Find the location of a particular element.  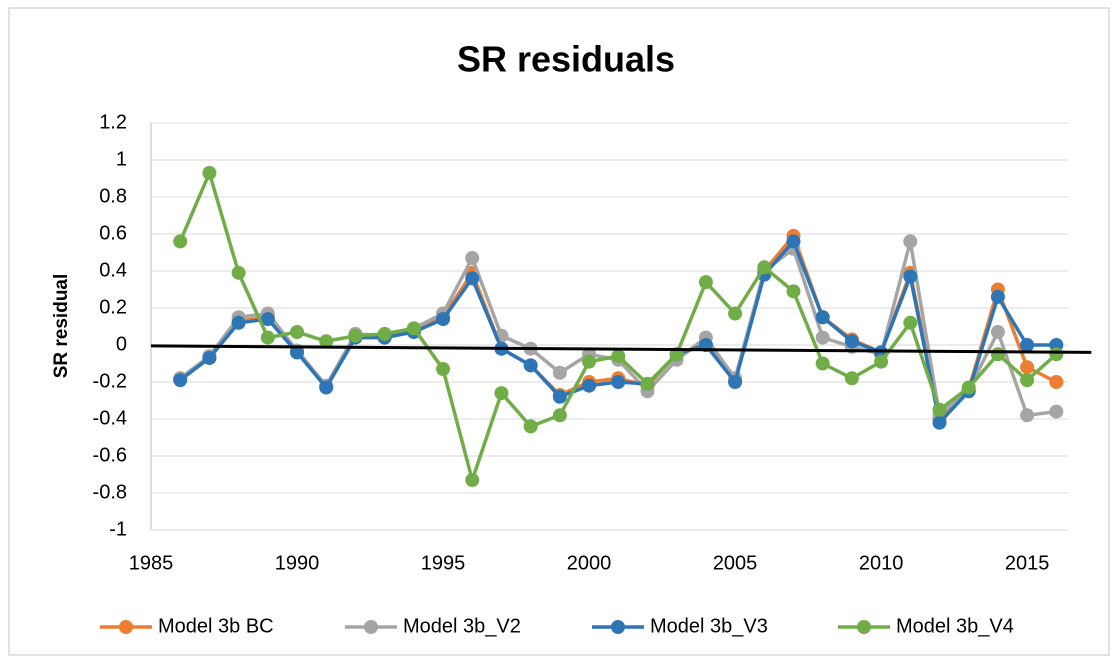

x-tick-label: 1985 is located at coordinates (151, 563).